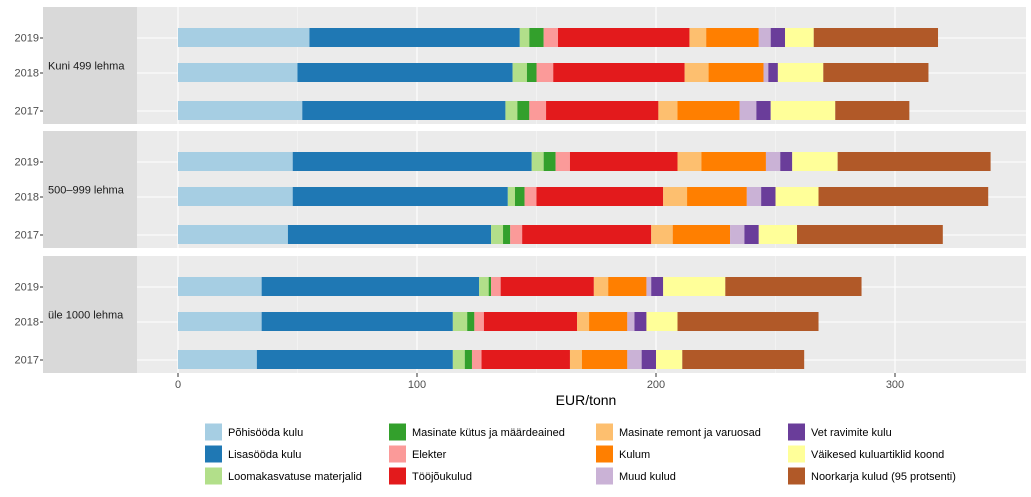  Describe the element at coordinates (851, 433) in the screenshot. I see `legend-label: Vet ravimite kulu` at that location.